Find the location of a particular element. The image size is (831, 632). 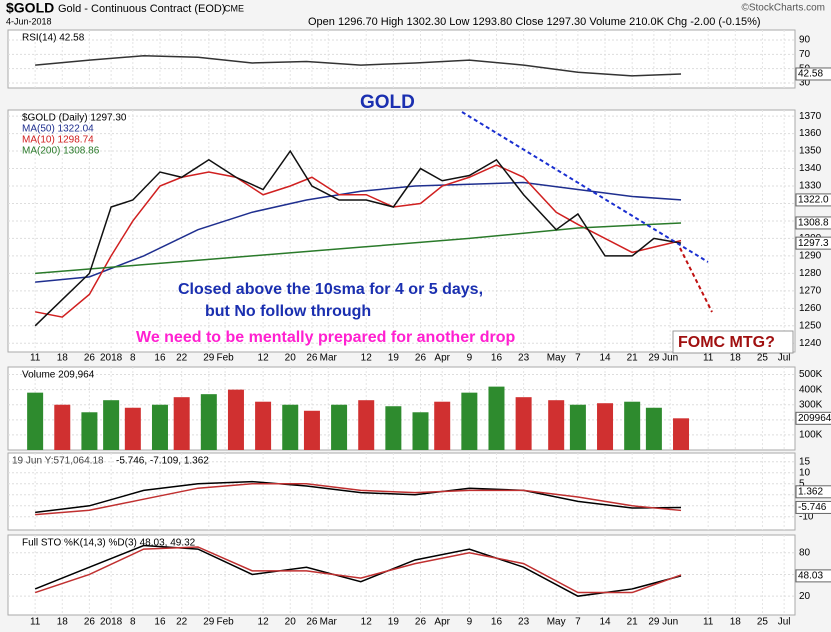

legend-entry: MA(50) 1322.04 is located at coordinates (58, 129).